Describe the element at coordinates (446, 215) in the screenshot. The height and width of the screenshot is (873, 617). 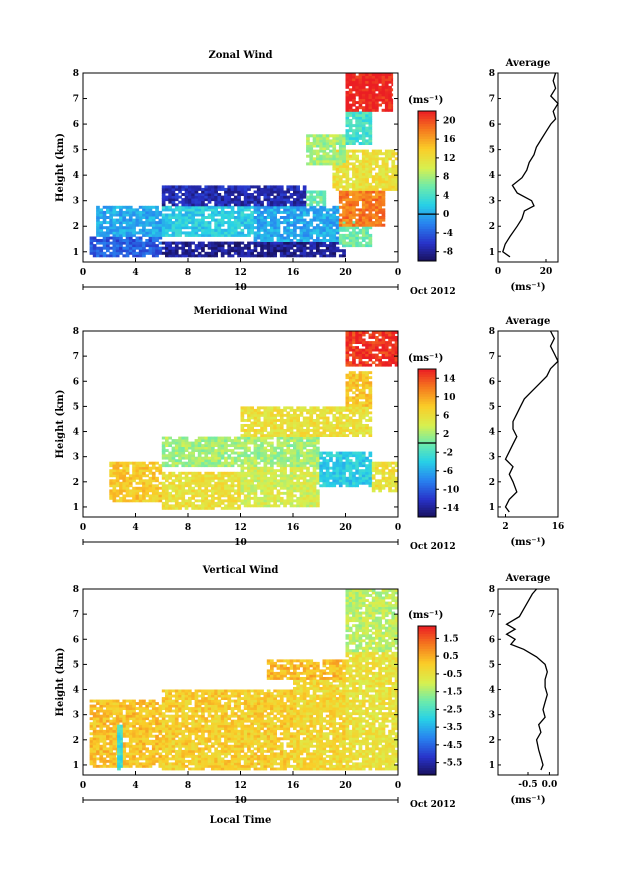
I see `colorbar-tick-label: 0` at that location.